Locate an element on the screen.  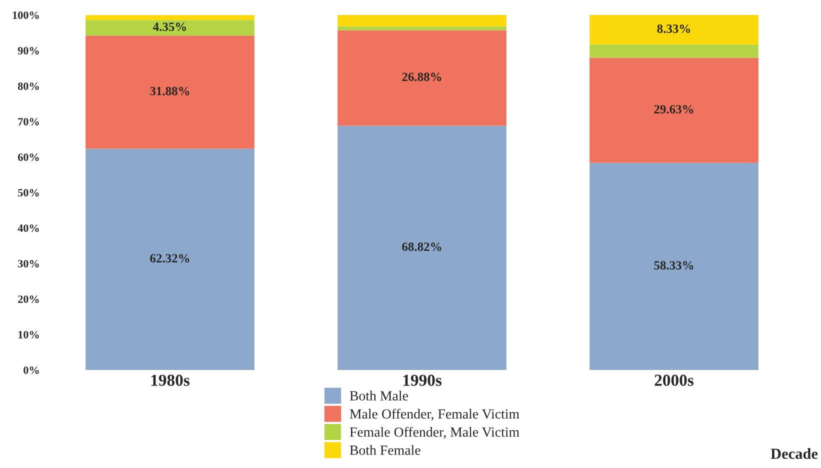
data-label: 29.63% is located at coordinates (674, 109).